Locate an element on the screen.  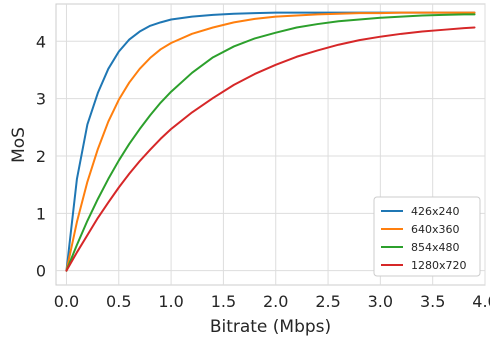
x-axis-label: Bitrate (Mbps) is located at coordinates (270, 327).